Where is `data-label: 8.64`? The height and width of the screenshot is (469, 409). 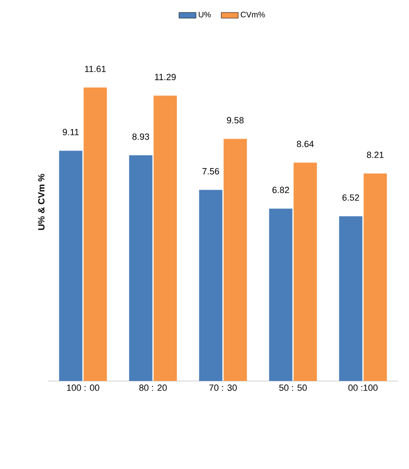 data-label: 8.64 is located at coordinates (305, 144).